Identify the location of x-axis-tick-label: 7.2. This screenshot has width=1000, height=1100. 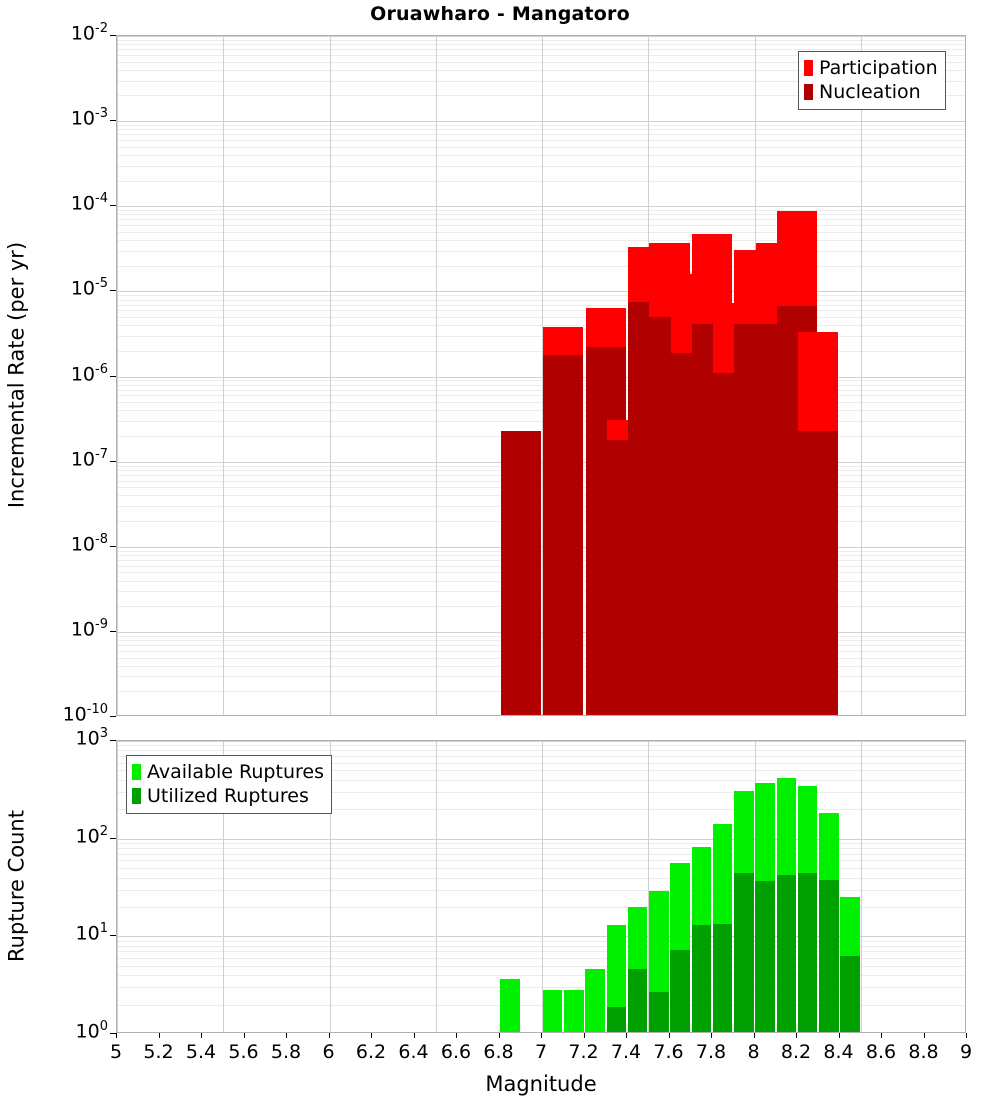
(583, 1052).